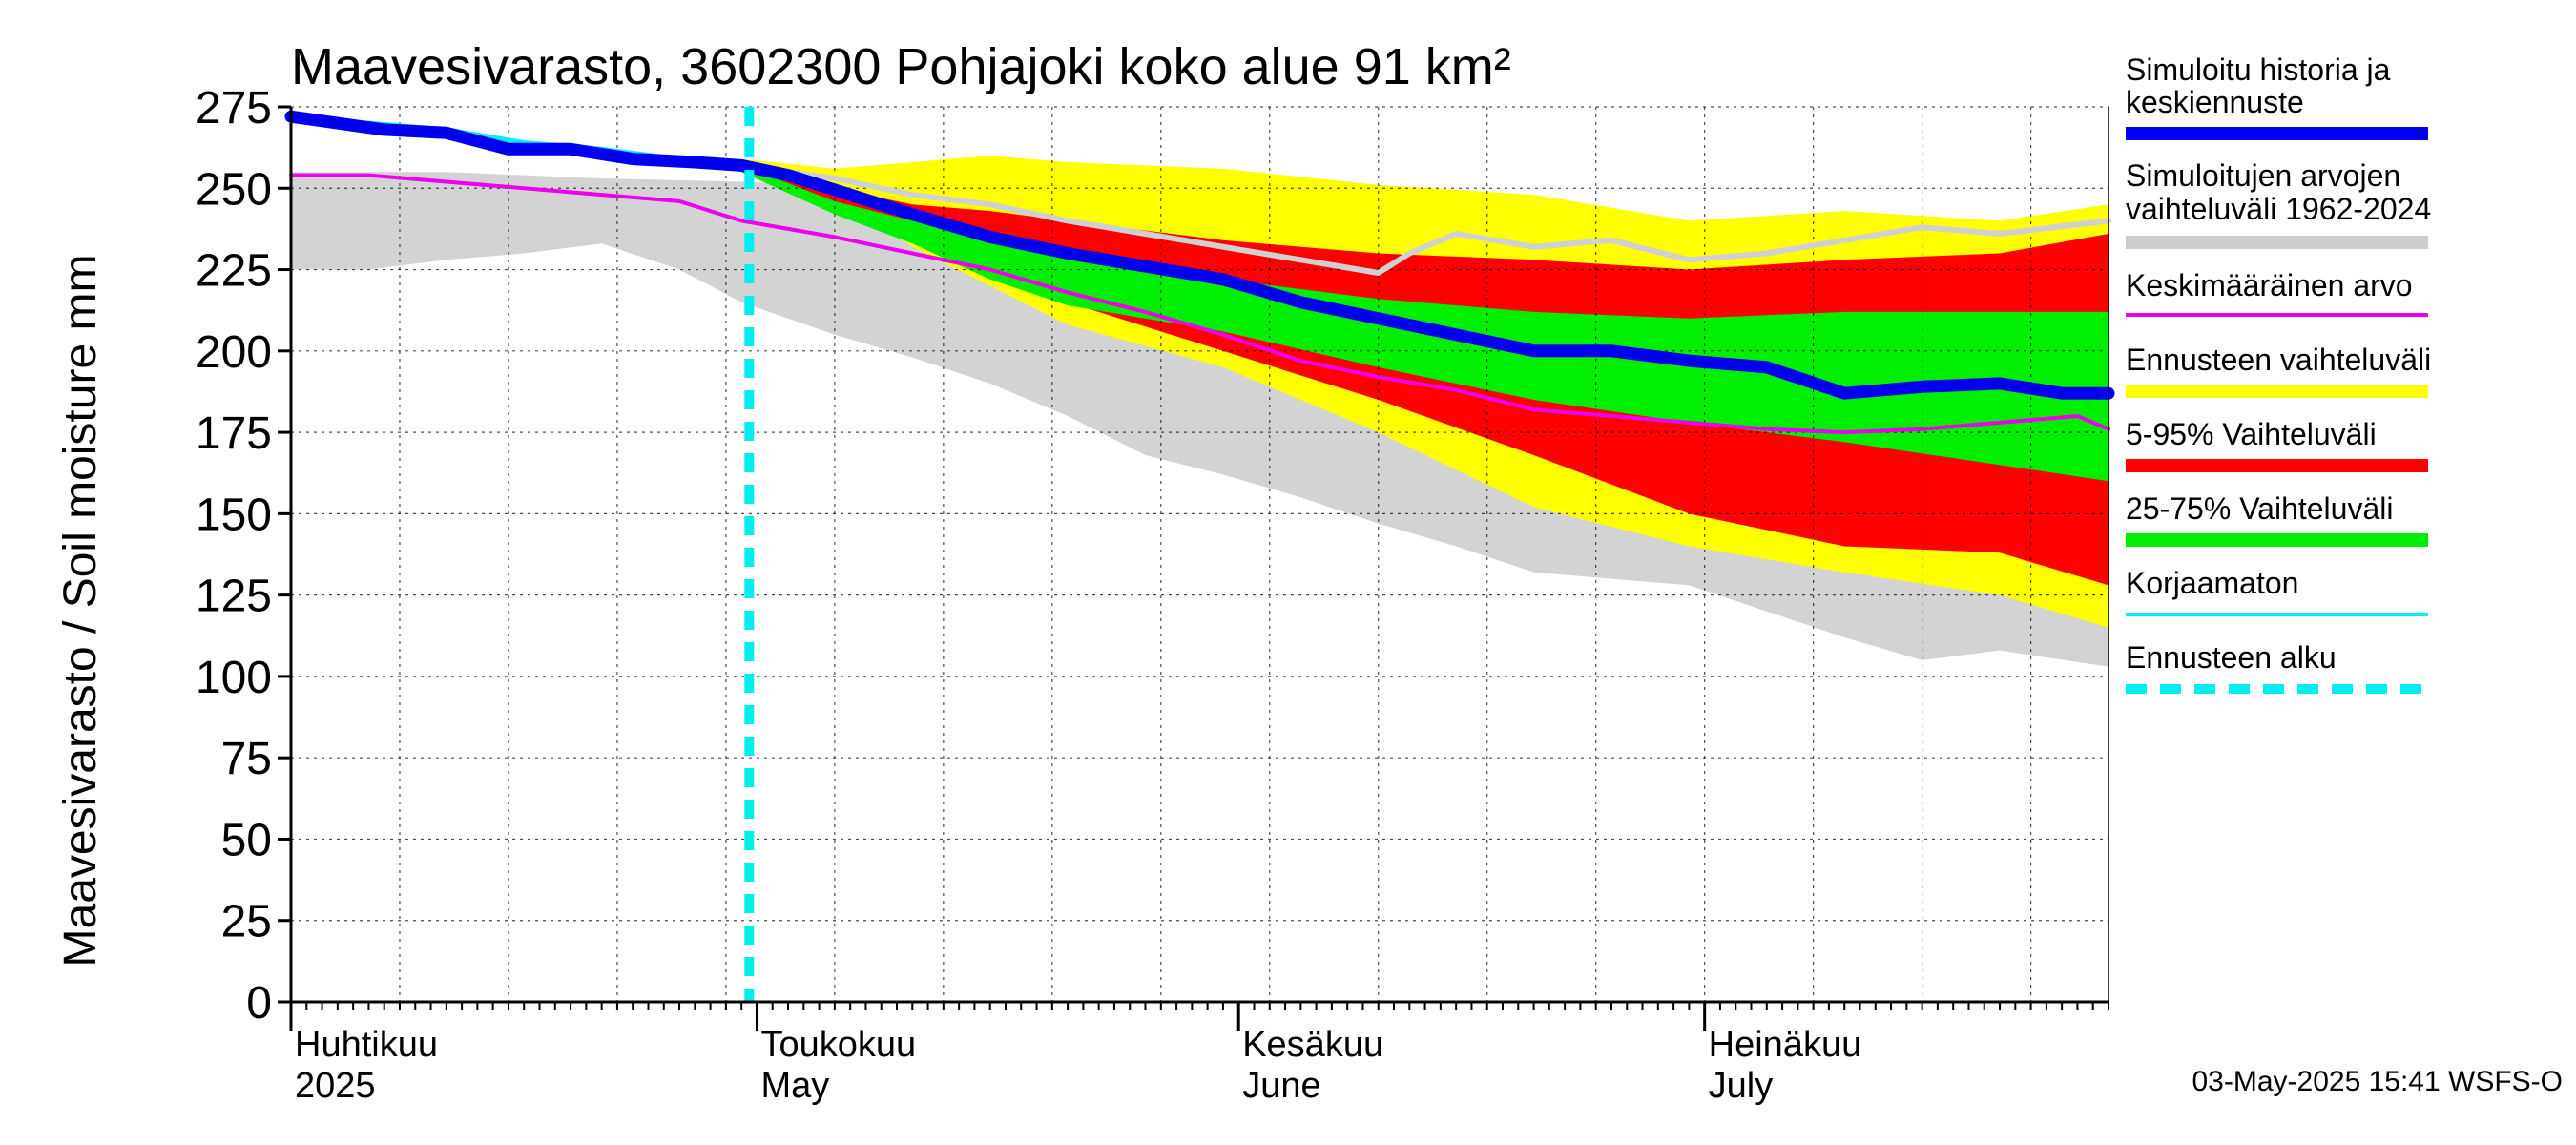  I want to click on month-label-en-0: 2025, so click(335, 1086).